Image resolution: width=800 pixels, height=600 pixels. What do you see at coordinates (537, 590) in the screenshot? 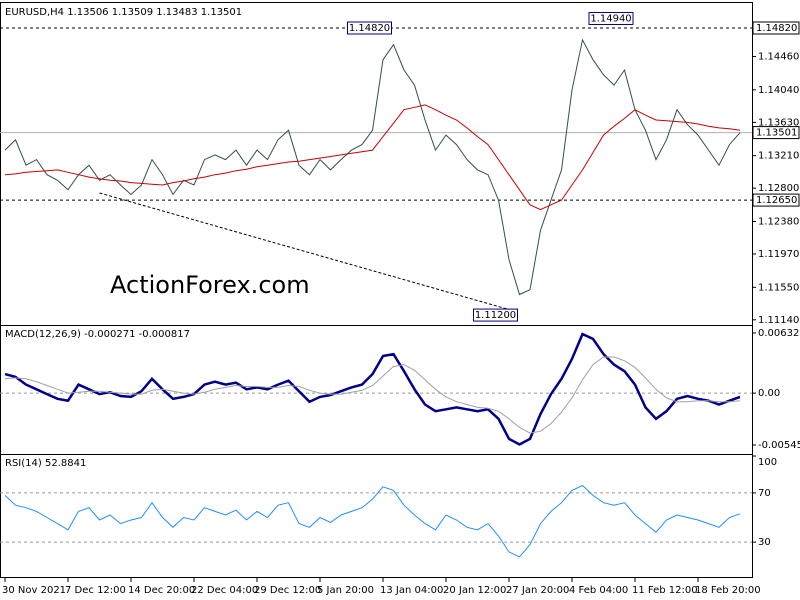
I see `x-tick-label: 27 Jan 20:00` at bounding box center [537, 590].